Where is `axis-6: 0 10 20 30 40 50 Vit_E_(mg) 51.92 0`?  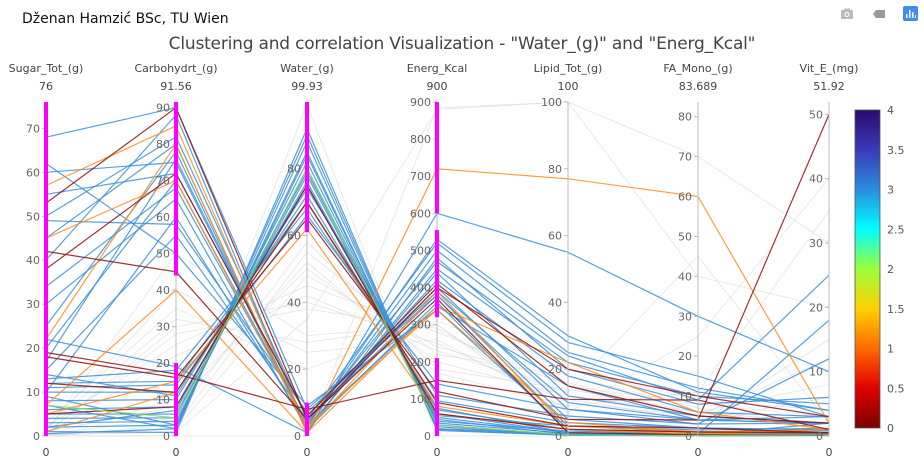
axis-6: 0 10 20 30 40 50 Vit_E_(mg) 51.92 0 is located at coordinates (829, 260).